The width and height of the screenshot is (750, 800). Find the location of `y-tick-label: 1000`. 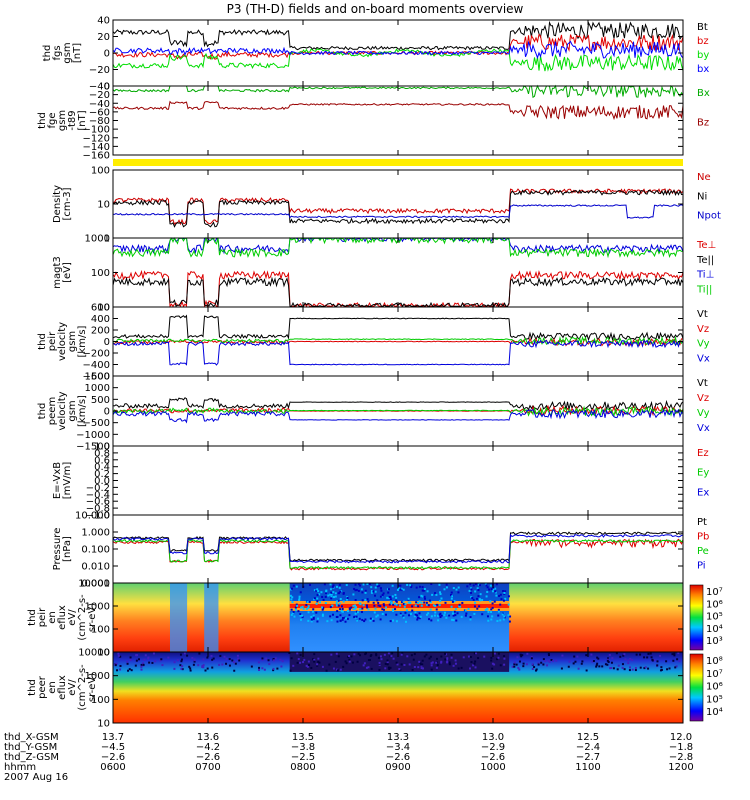

y-tick-label: 1000 is located at coordinates (97, 676).